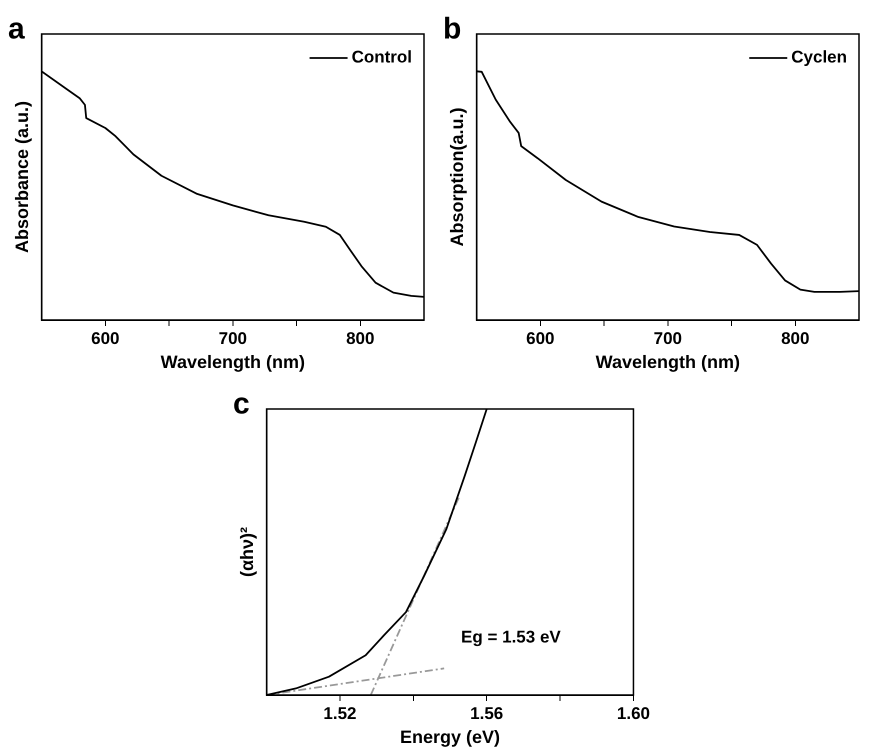 This screenshot has width=869, height=756. I want to click on x-tick-label: 1.56, so click(487, 713).